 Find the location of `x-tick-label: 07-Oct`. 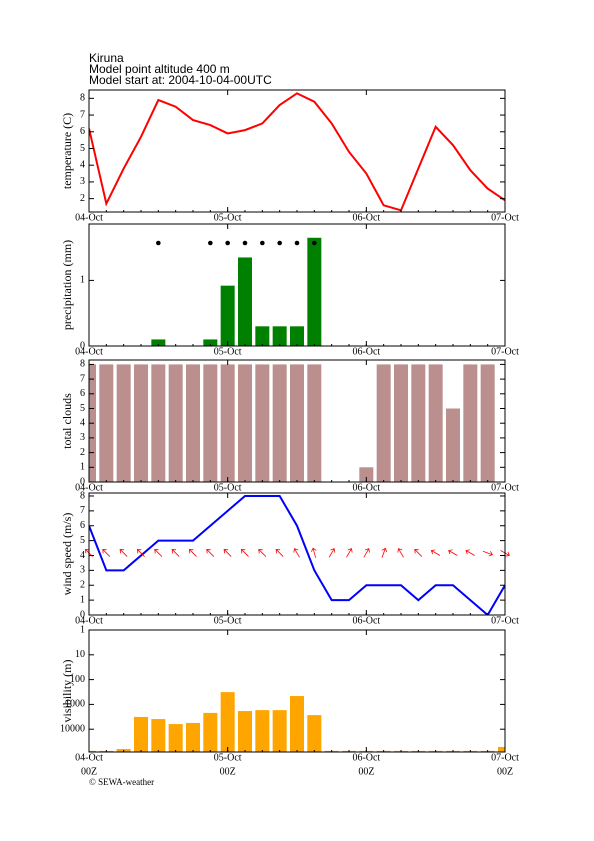

x-tick-label: 07-Oct is located at coordinates (505, 217).